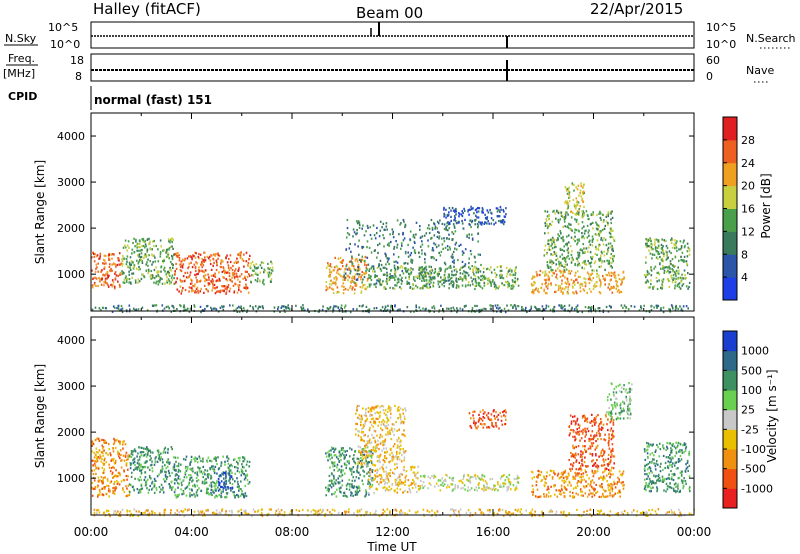 Image resolution: width=800 pixels, height=554 pixels. I want to click on power-colorbar-tick: 12, so click(748, 231).